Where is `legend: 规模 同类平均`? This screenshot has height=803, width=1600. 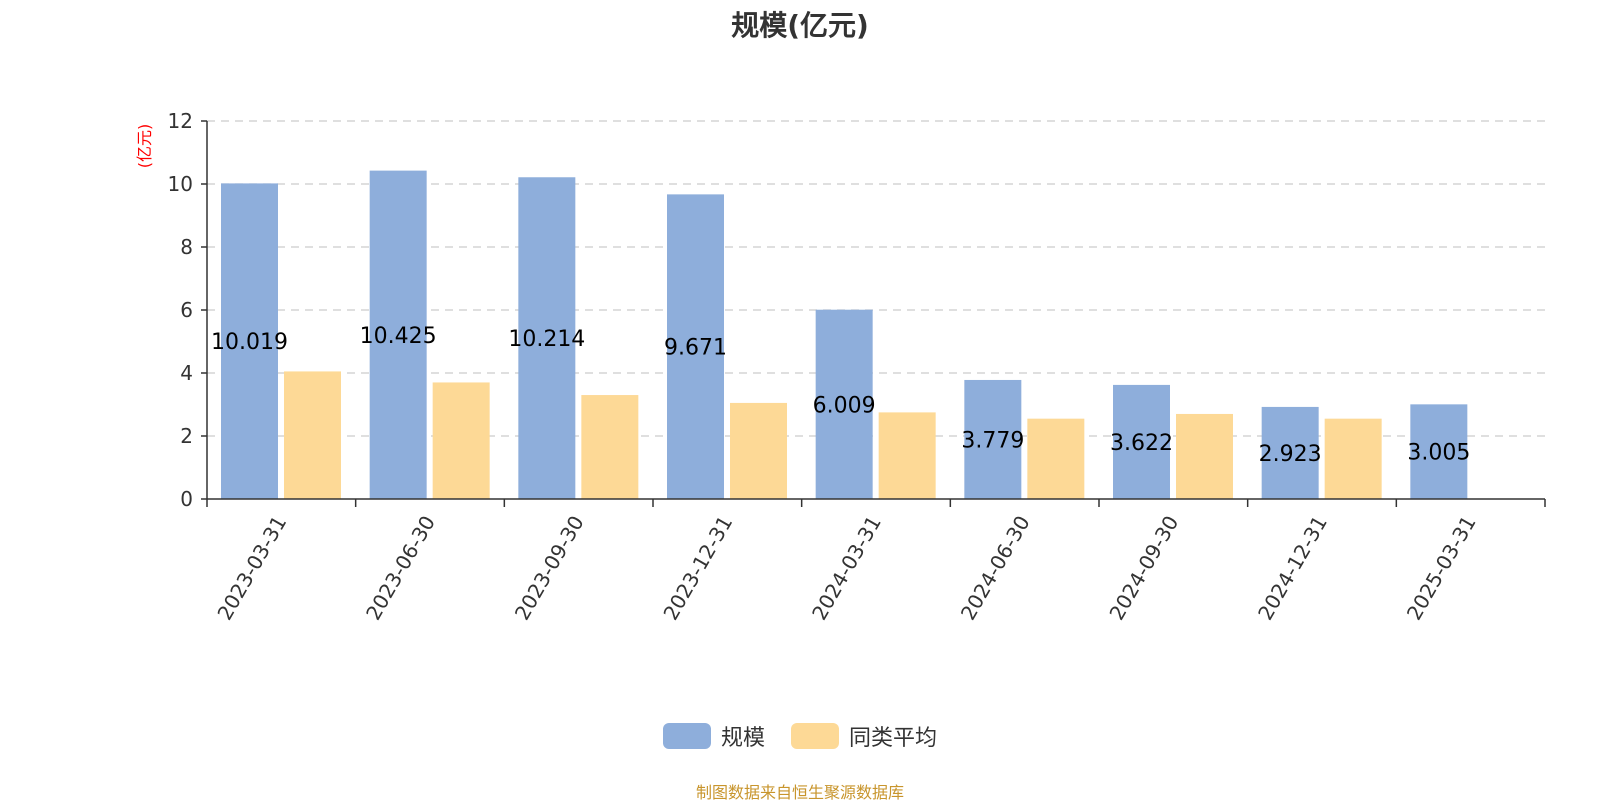
legend: 规模 同类平均 is located at coordinates (800, 736).